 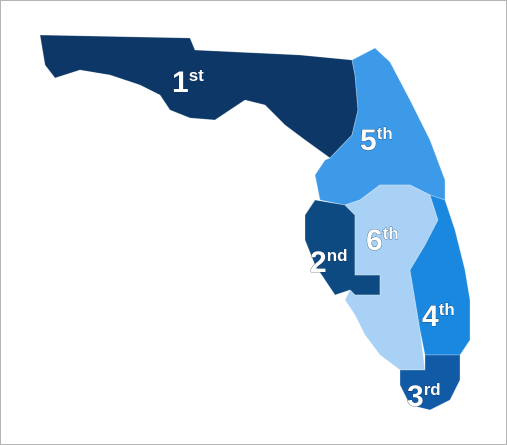 I want to click on district-2-label: 2nd, so click(x=328, y=262).